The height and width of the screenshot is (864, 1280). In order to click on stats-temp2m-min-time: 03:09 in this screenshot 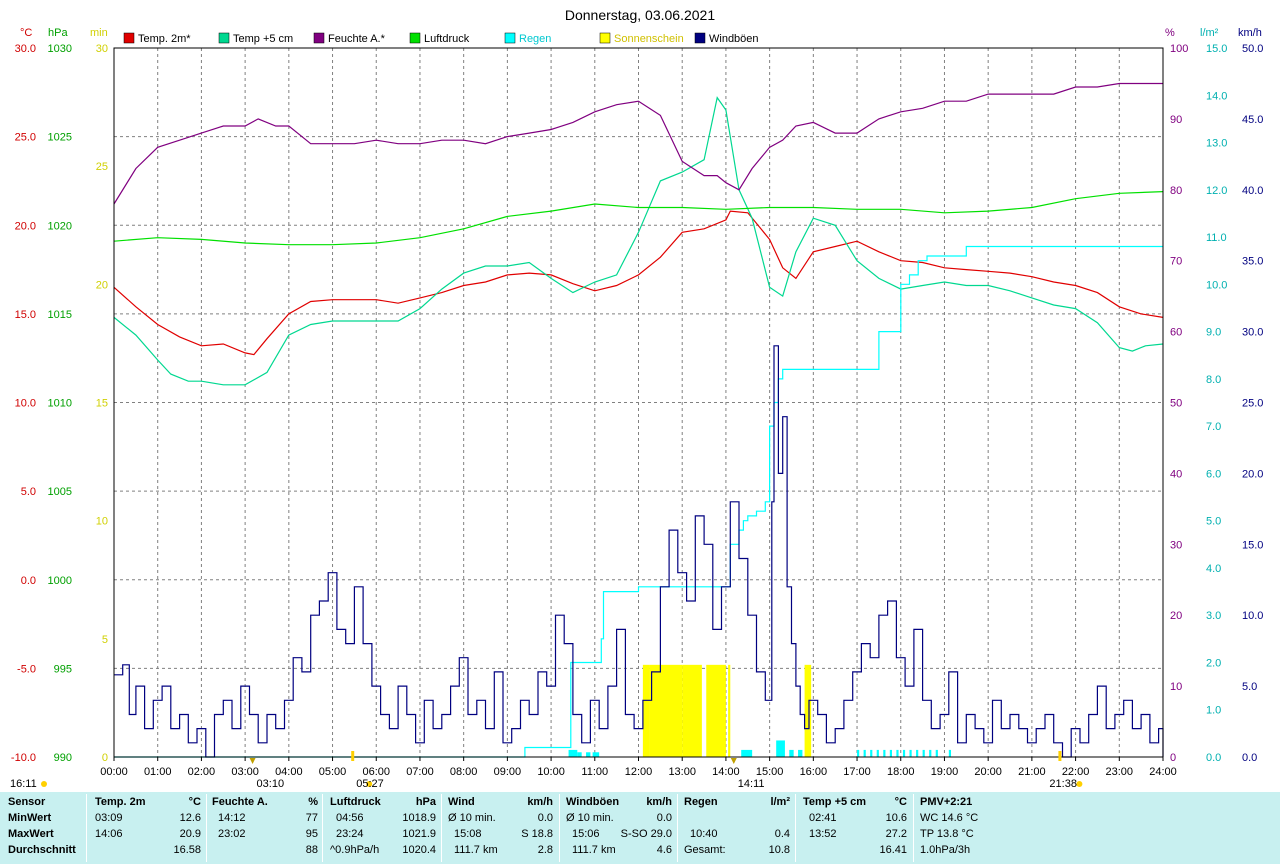, I will do `click(109, 818)`.